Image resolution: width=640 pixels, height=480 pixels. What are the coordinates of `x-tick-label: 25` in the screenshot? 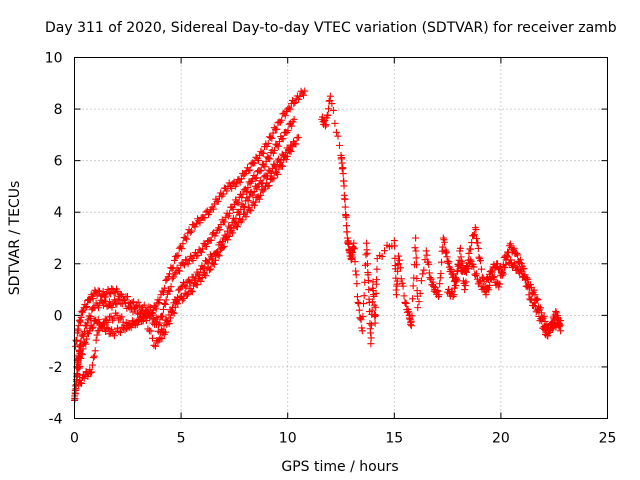 It's located at (608, 439).